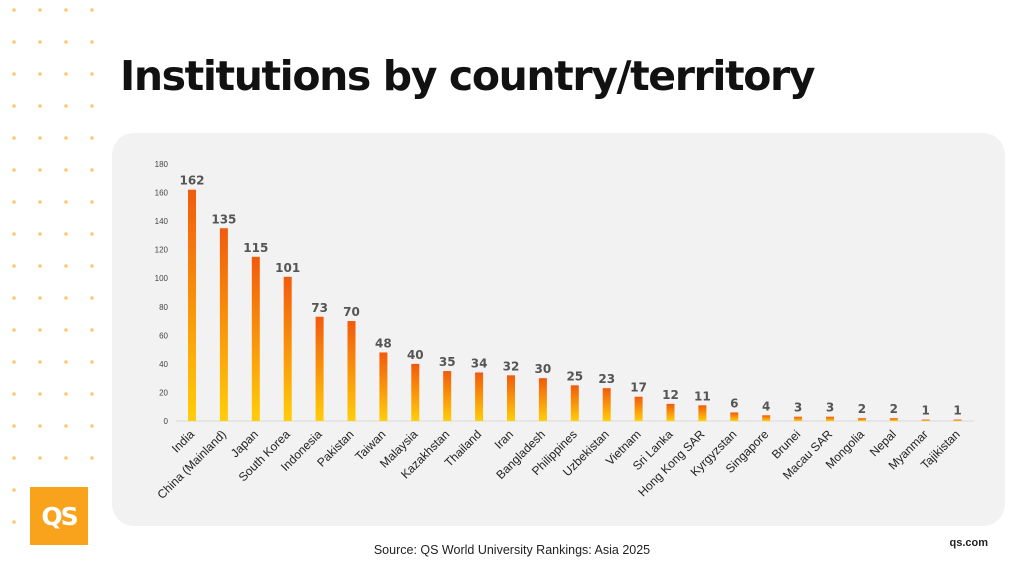 The height and width of the screenshot is (576, 1024). I want to click on data-label: 40, so click(415, 355).